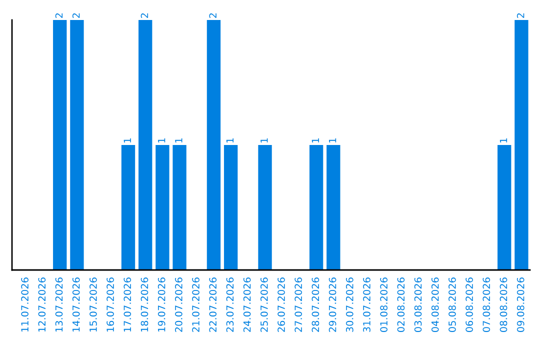 This screenshot has width=540, height=340. What do you see at coordinates (178, 305) in the screenshot?
I see `x-tick-label: 20.07.2026` at bounding box center [178, 305].